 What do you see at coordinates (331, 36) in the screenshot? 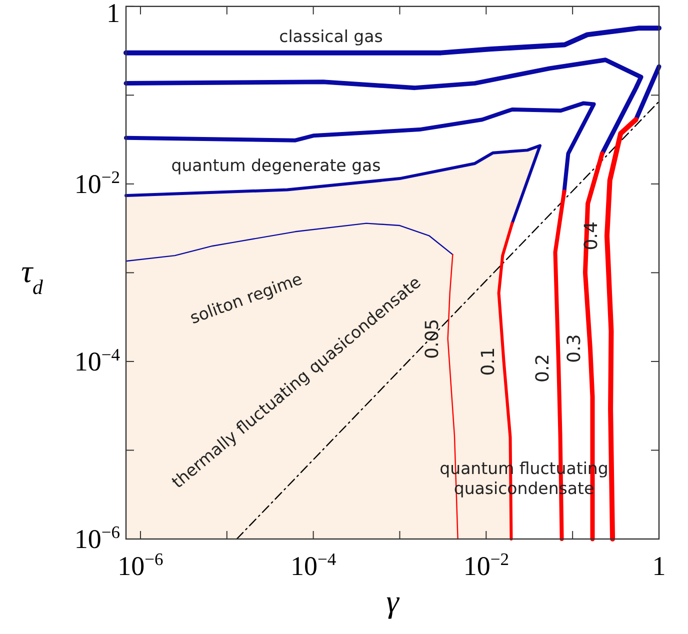
I see `annotation: classical gas` at bounding box center [331, 36].